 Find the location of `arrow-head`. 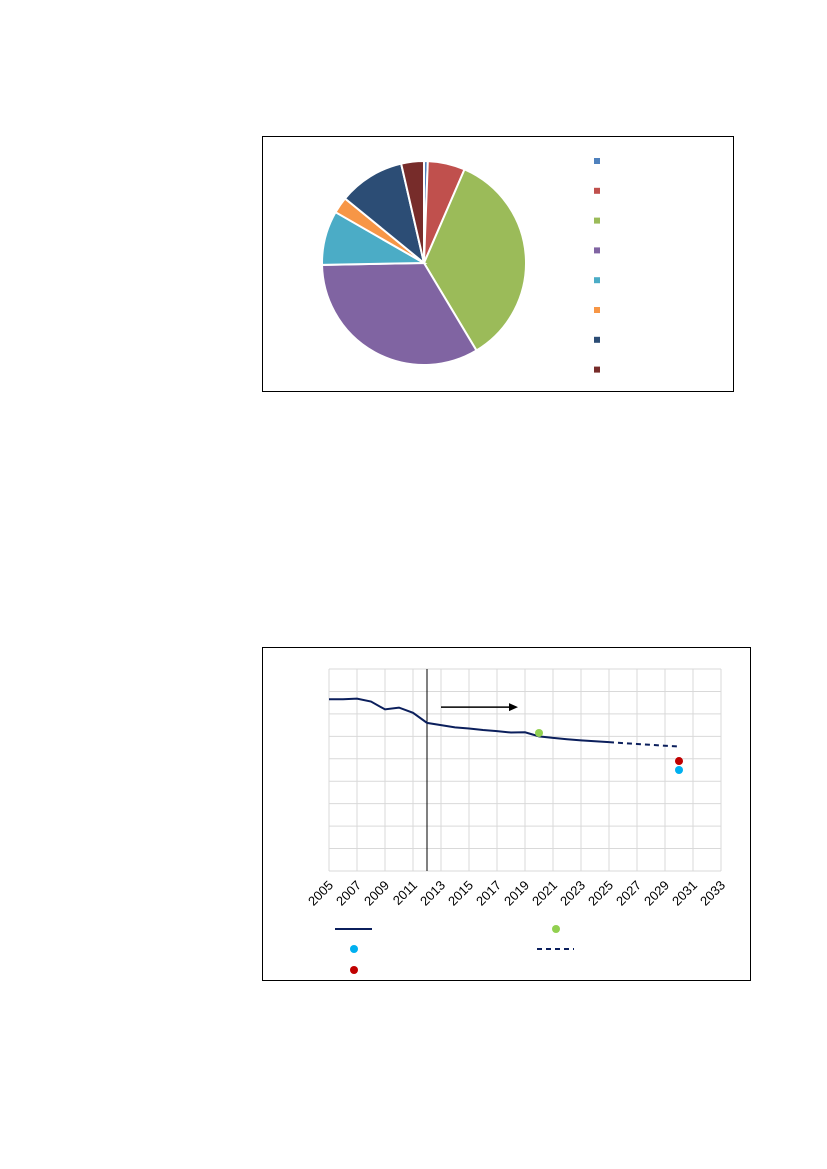

arrow-head is located at coordinates (513, 707).